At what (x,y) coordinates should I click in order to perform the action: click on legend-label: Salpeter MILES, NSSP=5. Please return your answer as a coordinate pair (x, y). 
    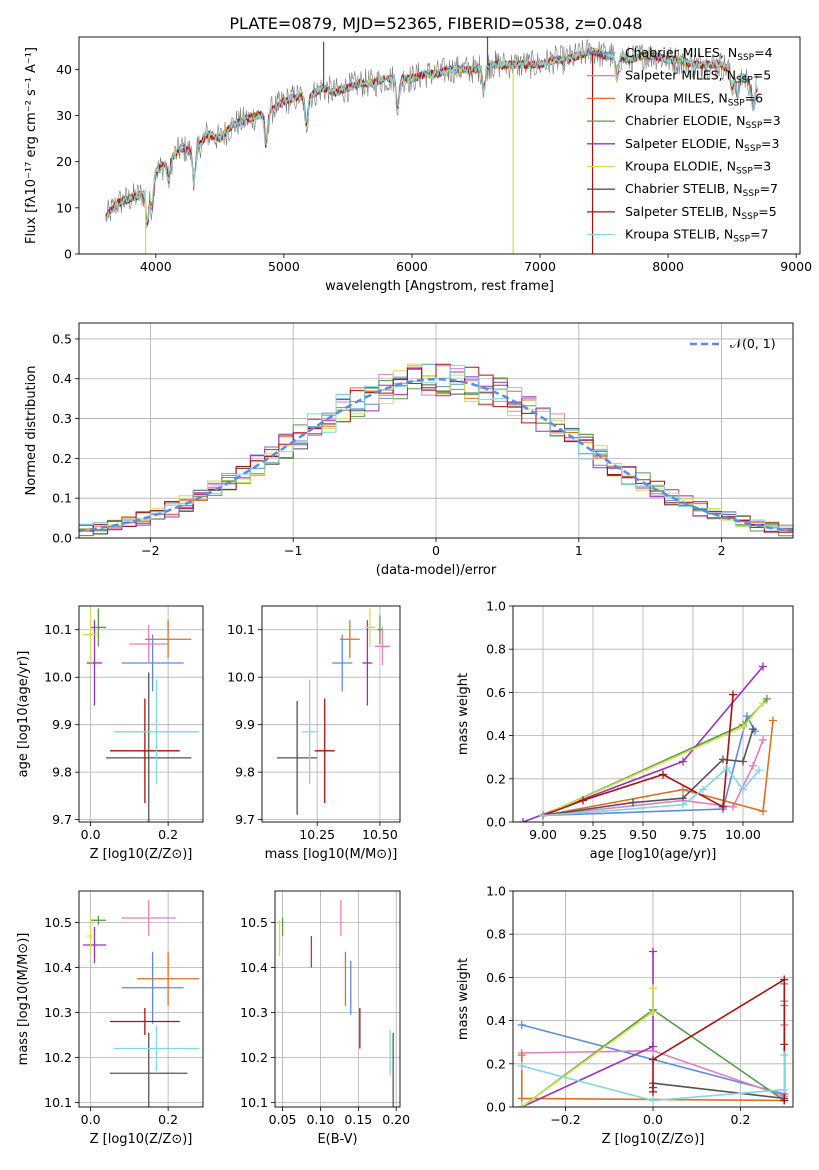
    Looking at the image, I should click on (698, 77).